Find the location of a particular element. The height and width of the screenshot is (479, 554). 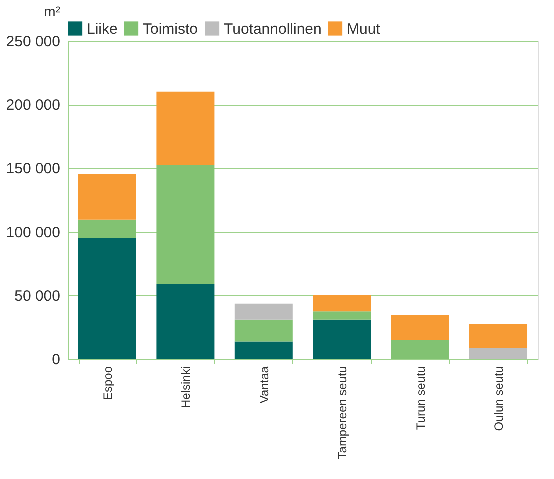

x-tick-label: Turun seutu is located at coordinates (421, 398).